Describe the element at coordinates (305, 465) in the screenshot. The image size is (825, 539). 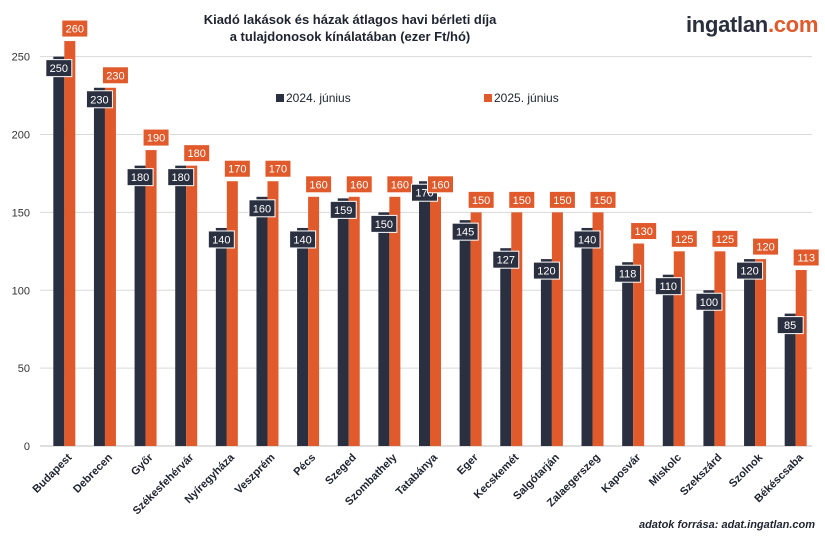
I see `x-tick-label: Pécs` at that location.